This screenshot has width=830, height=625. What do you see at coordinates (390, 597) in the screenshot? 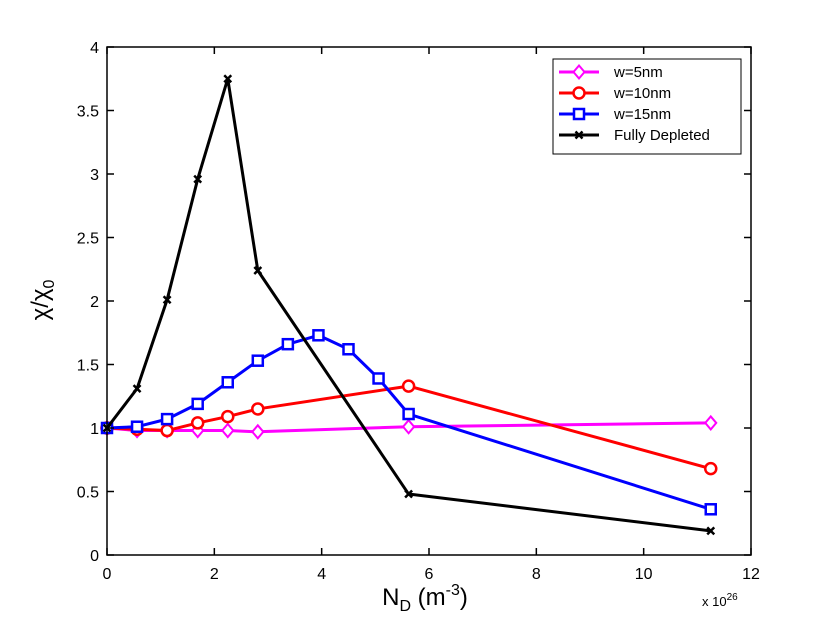
I see `x-axis-label-main: N` at bounding box center [390, 597].